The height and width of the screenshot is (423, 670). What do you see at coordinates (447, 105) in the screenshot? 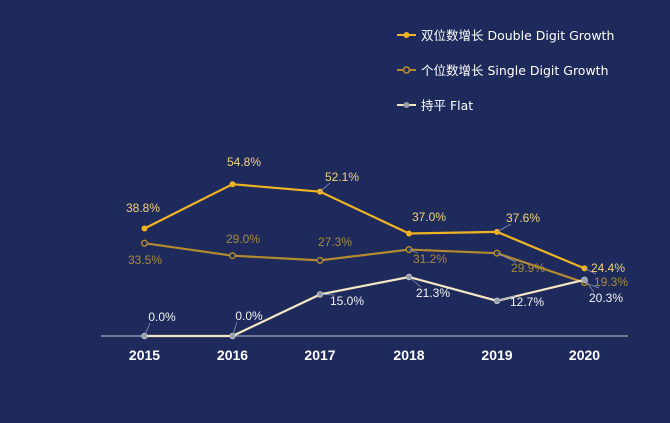
I see `legend-label-flat: 持平 Flat` at bounding box center [447, 105].